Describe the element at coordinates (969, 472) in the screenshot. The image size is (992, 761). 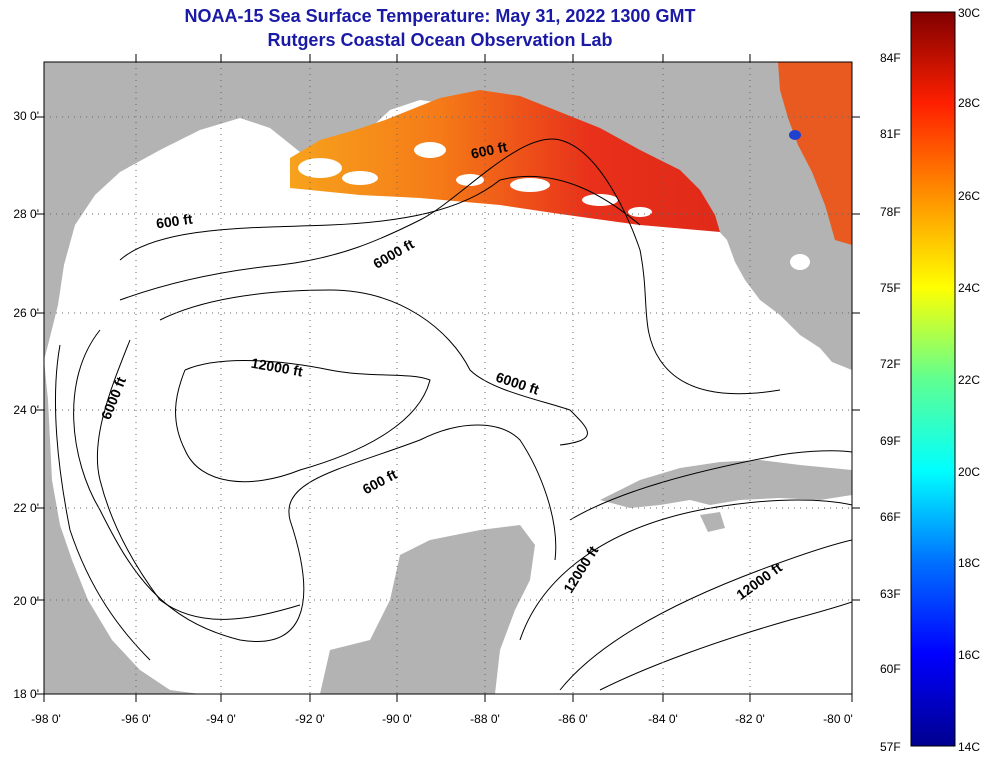
I see `colorbar-c-20: 20C` at that location.